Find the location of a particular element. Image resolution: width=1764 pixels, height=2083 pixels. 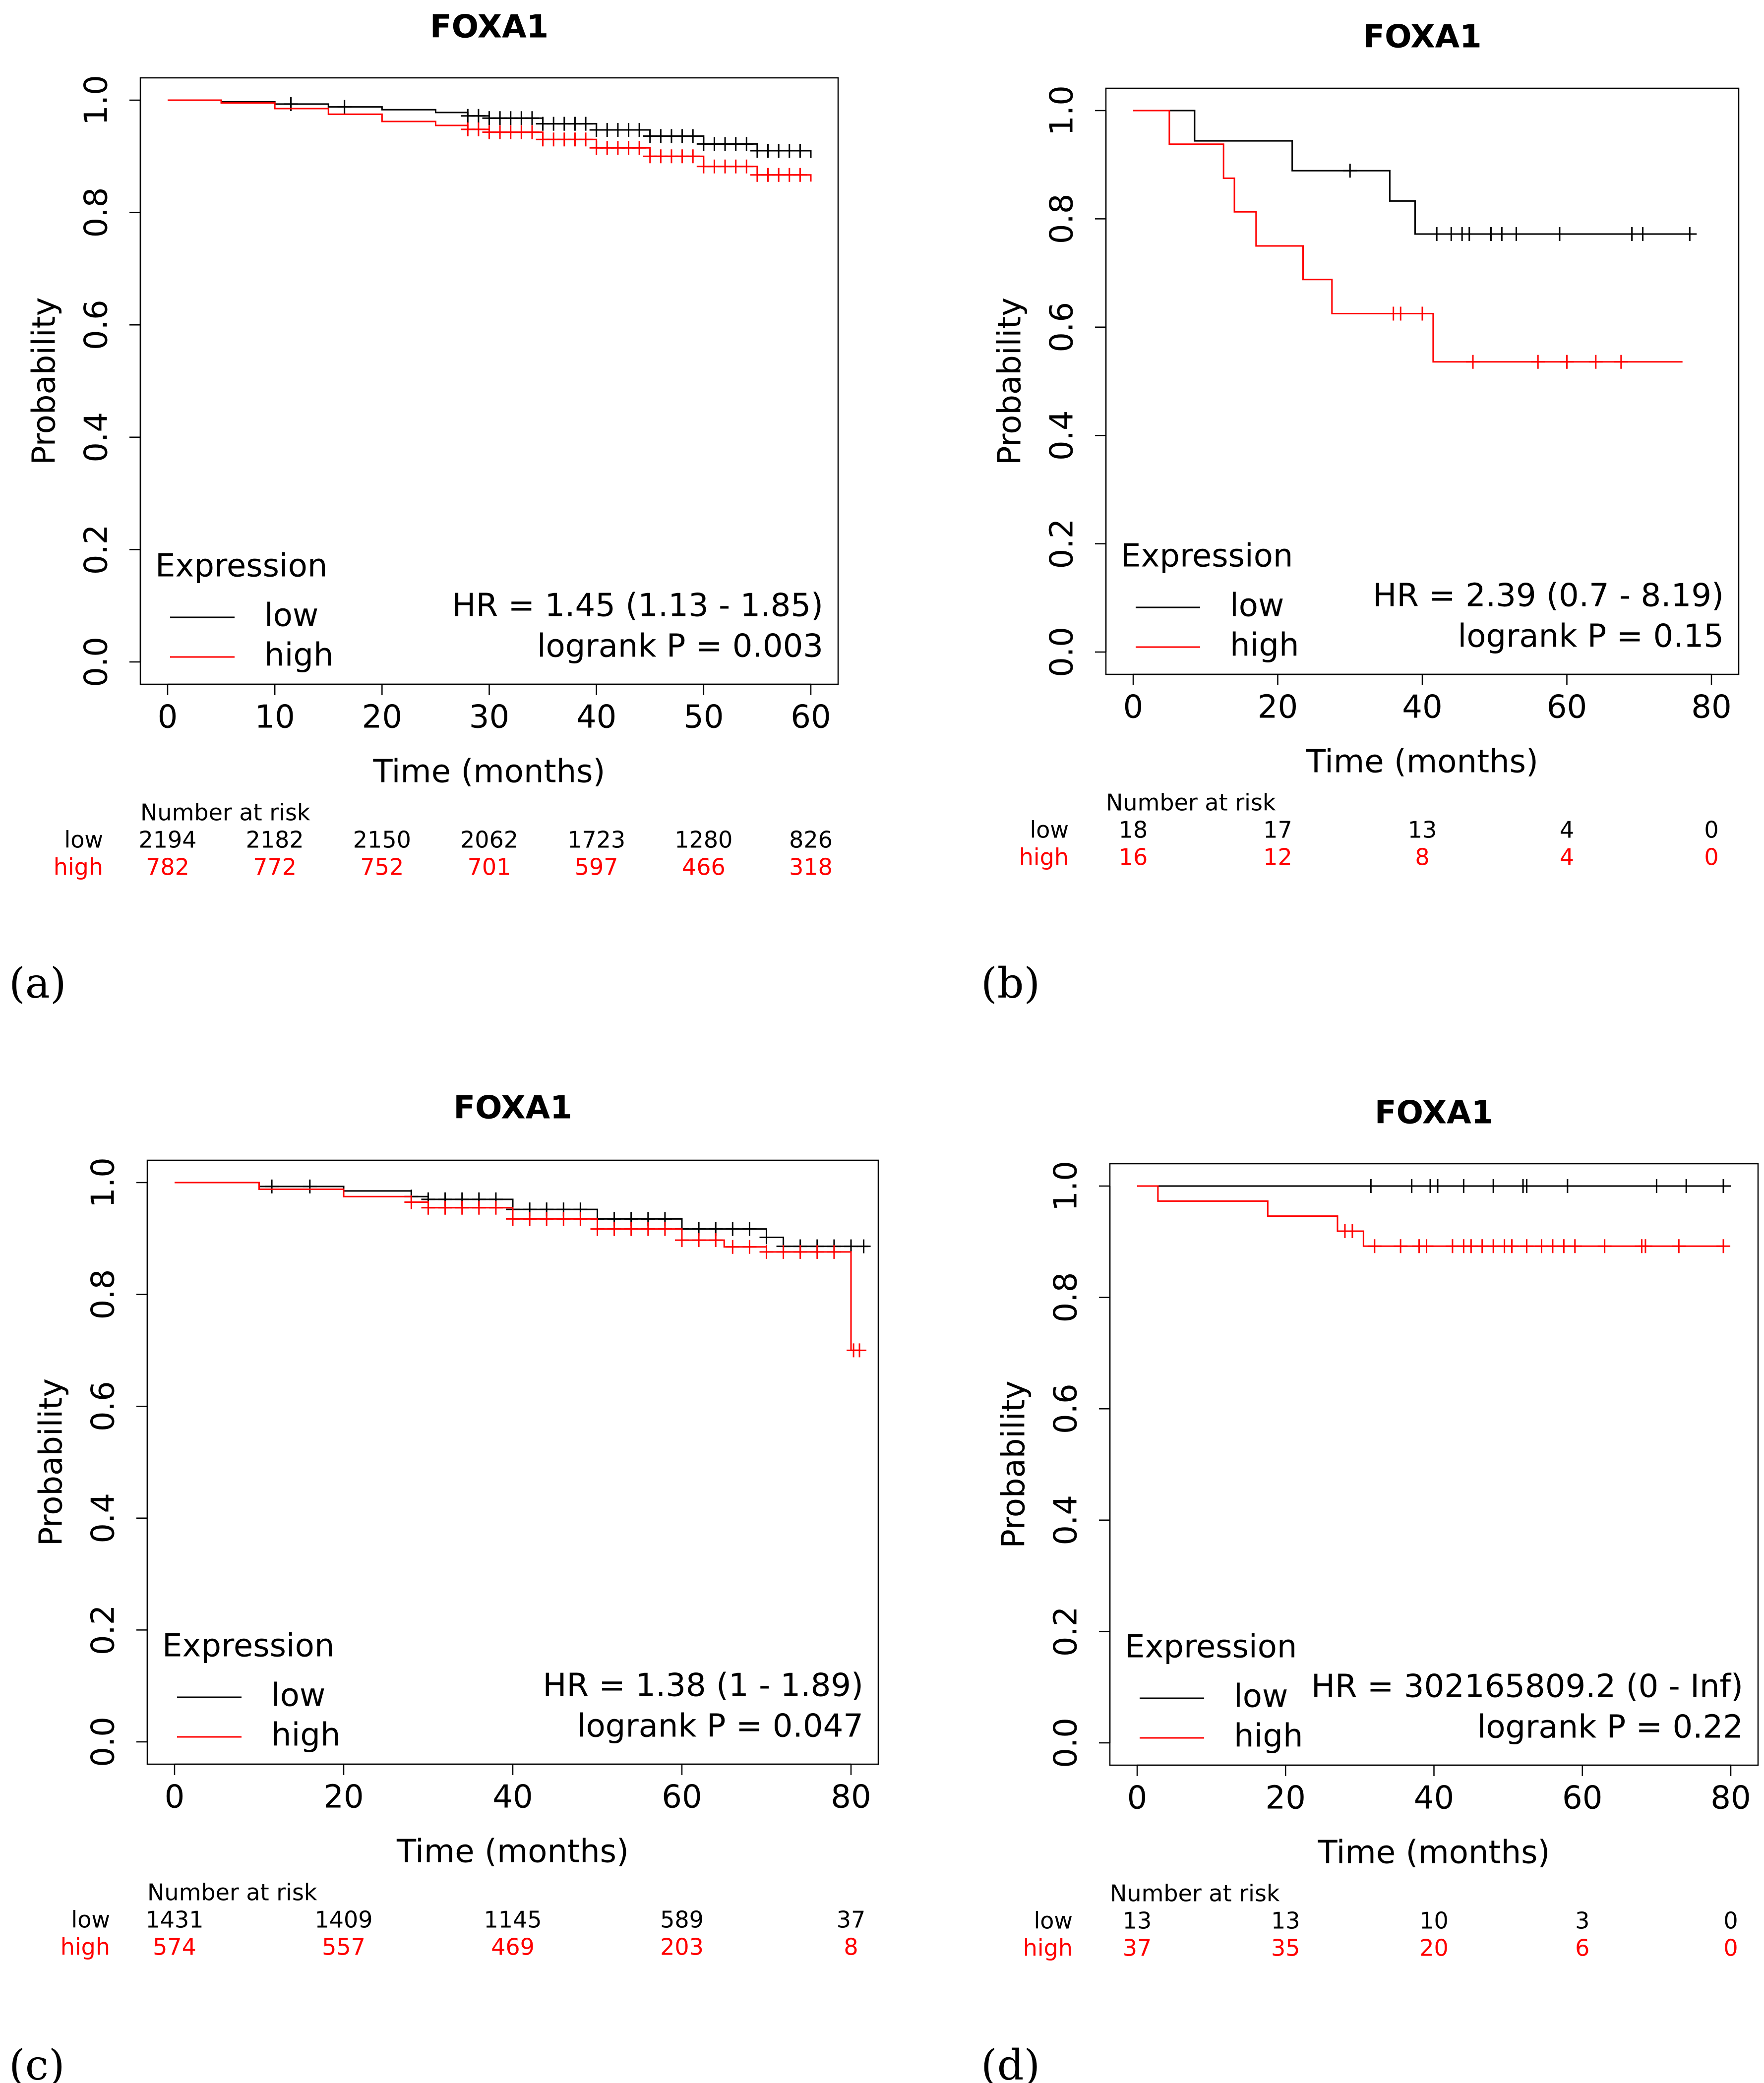

risk-value-high: 466 is located at coordinates (704, 867).